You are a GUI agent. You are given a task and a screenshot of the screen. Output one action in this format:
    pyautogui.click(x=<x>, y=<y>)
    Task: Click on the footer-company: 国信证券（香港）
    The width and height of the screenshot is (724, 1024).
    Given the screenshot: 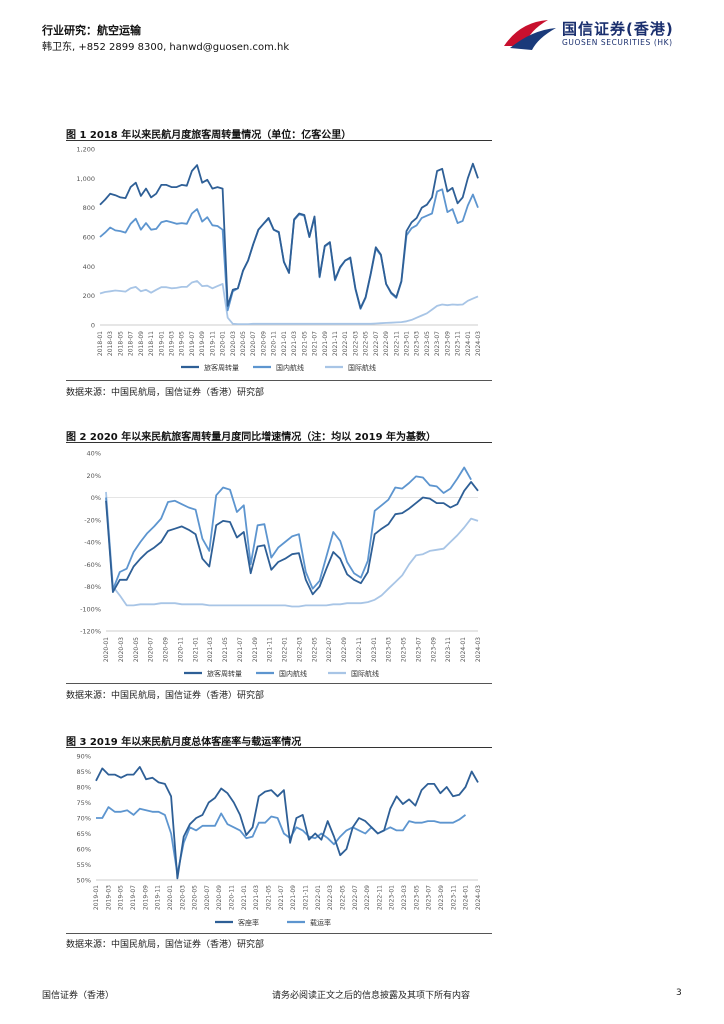 What is the action you would take?
    pyautogui.click(x=78, y=996)
    